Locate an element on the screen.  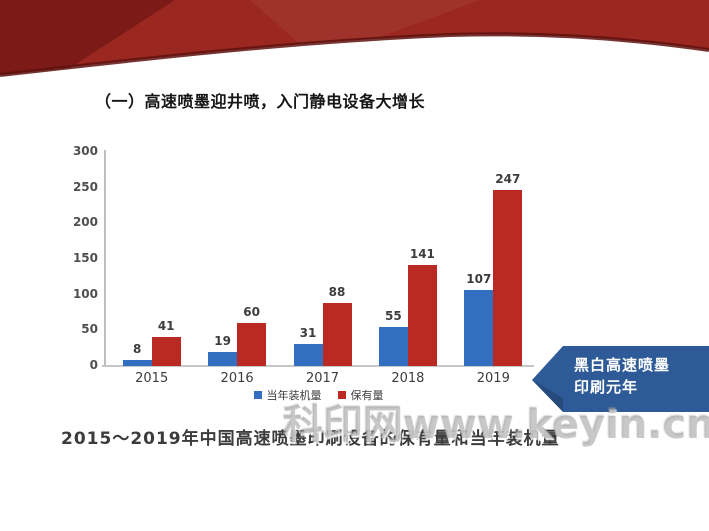
y-axis-tick-label: 250 is located at coordinates (85, 186).